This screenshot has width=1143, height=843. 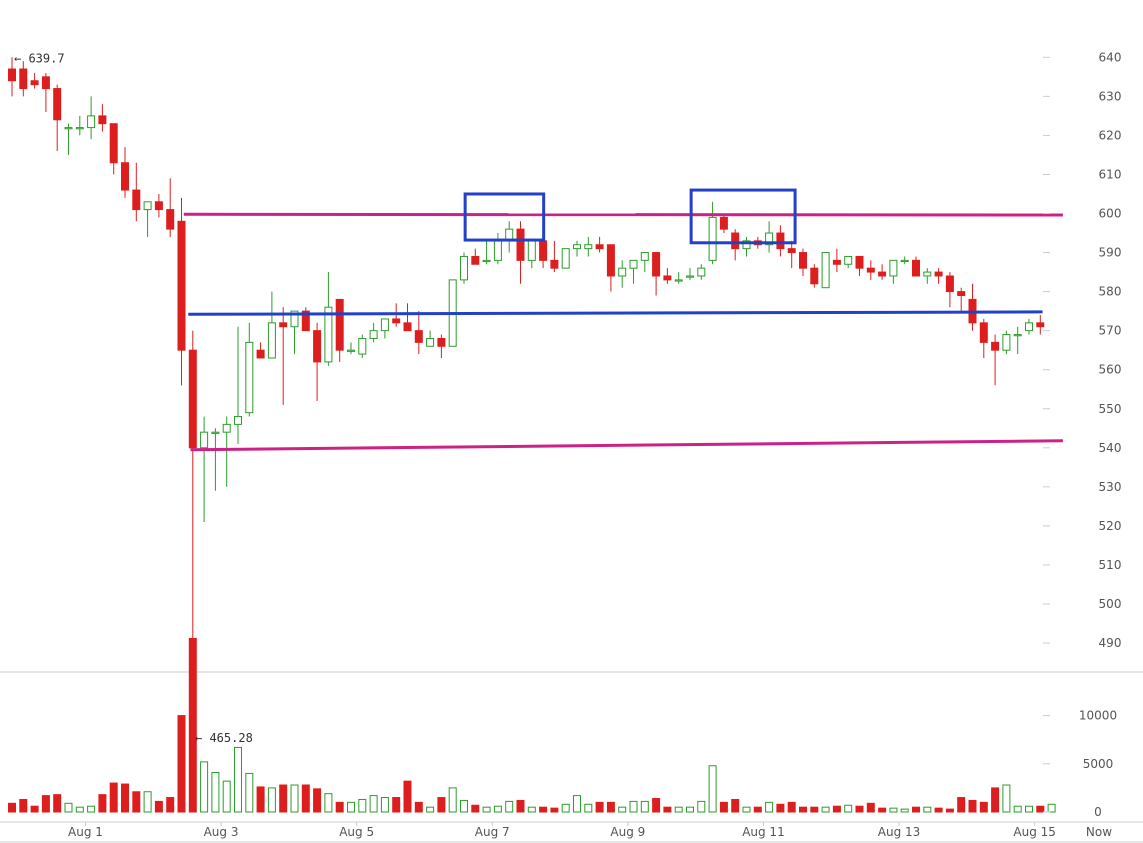 What do you see at coordinates (1110, 526) in the screenshot?
I see `price-tick-label: 520` at bounding box center [1110, 526].